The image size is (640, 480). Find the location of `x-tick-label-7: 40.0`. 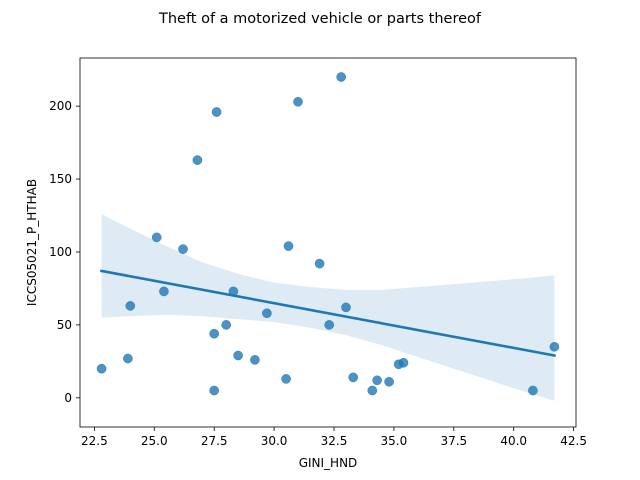

x-tick-label-7: 40.0 is located at coordinates (513, 441).